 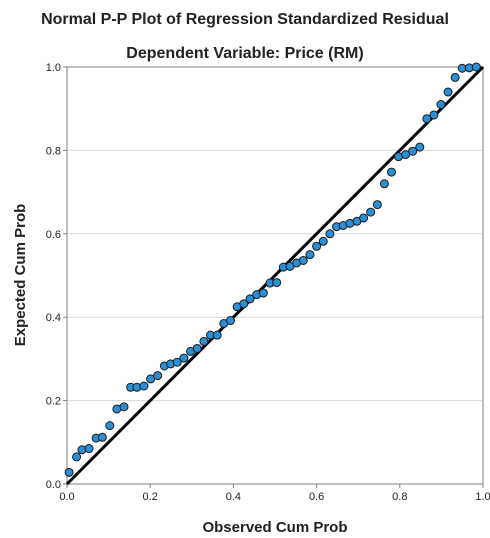 I want to click on y-tick-label: 0.6, so click(x=53, y=235).